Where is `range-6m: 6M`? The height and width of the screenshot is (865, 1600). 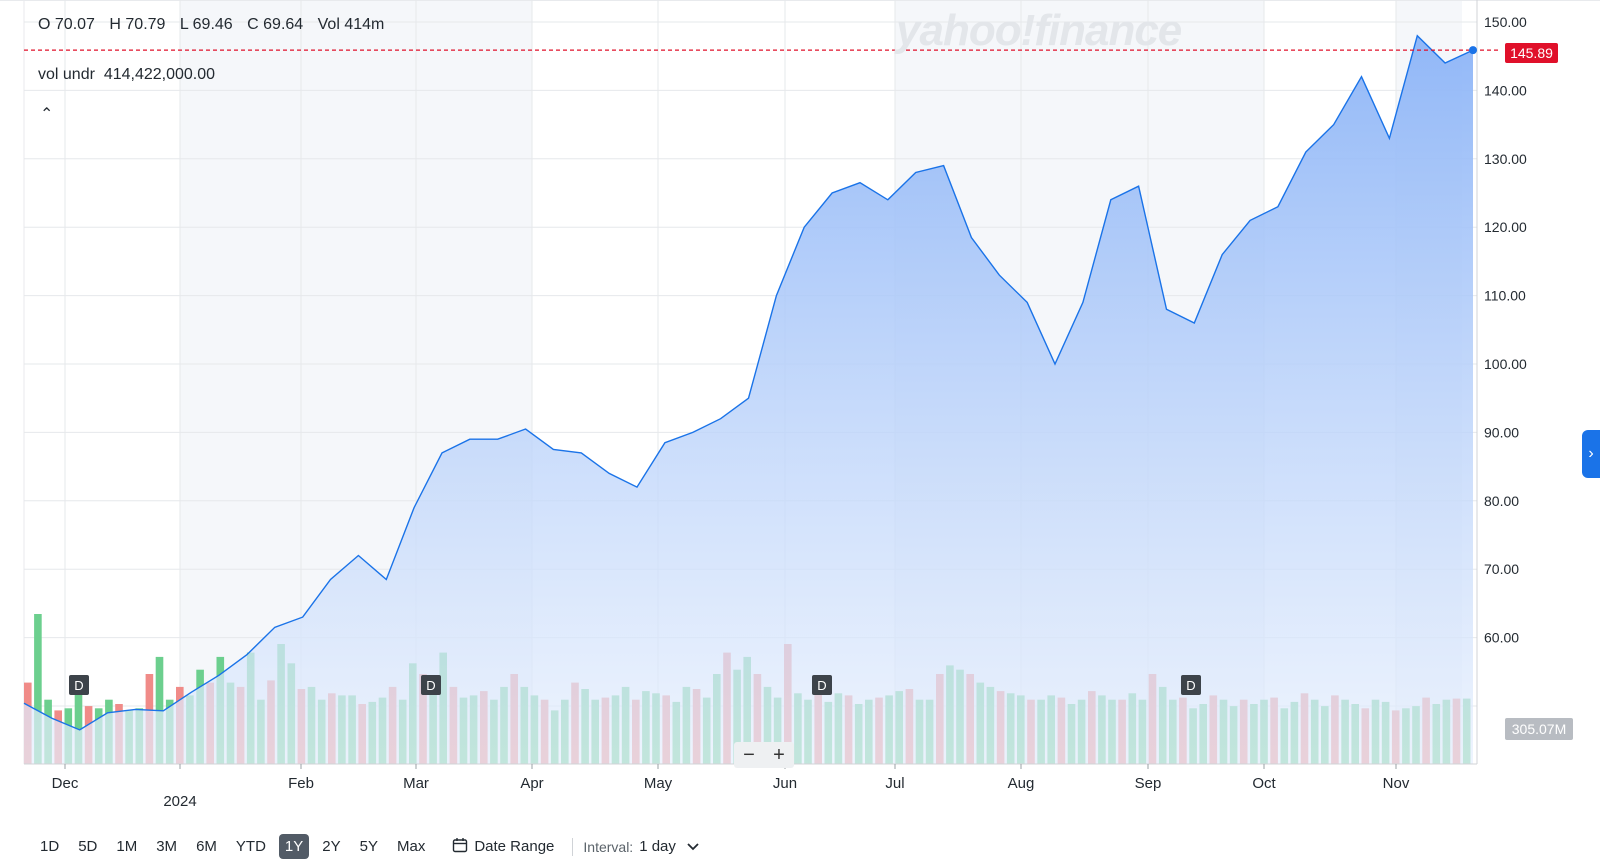
range-6m: 6M is located at coordinates (206, 846).